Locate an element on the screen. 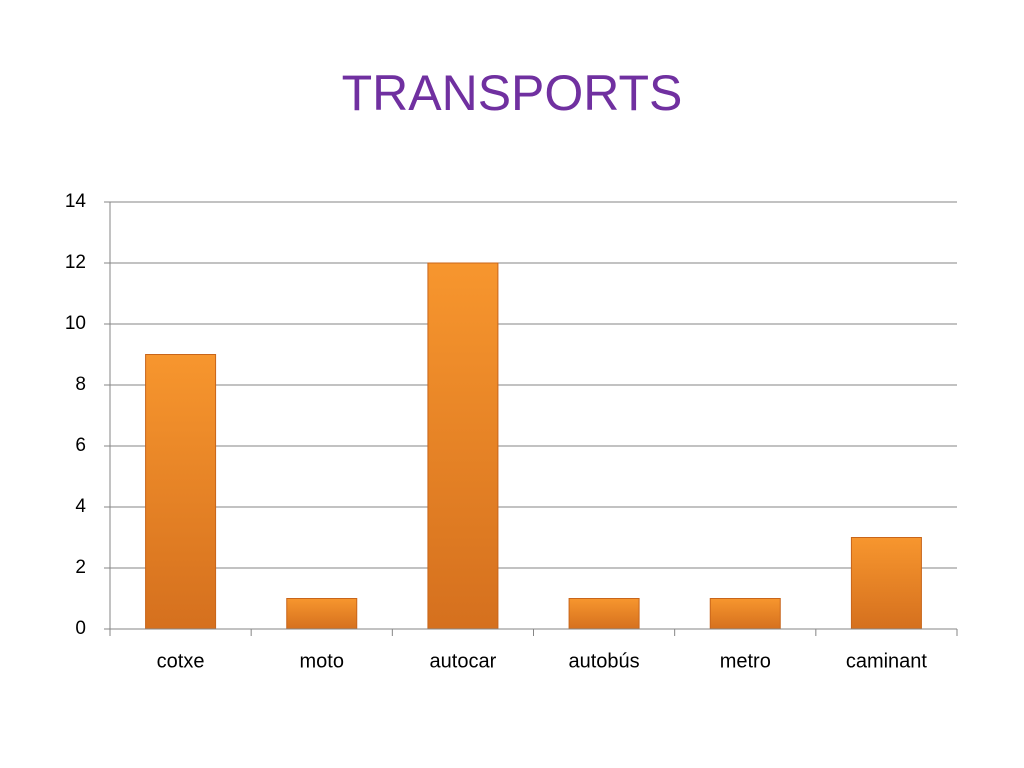 Image resolution: width=1024 pixels, height=768 pixels. y-tick-label: 2 is located at coordinates (80, 567).